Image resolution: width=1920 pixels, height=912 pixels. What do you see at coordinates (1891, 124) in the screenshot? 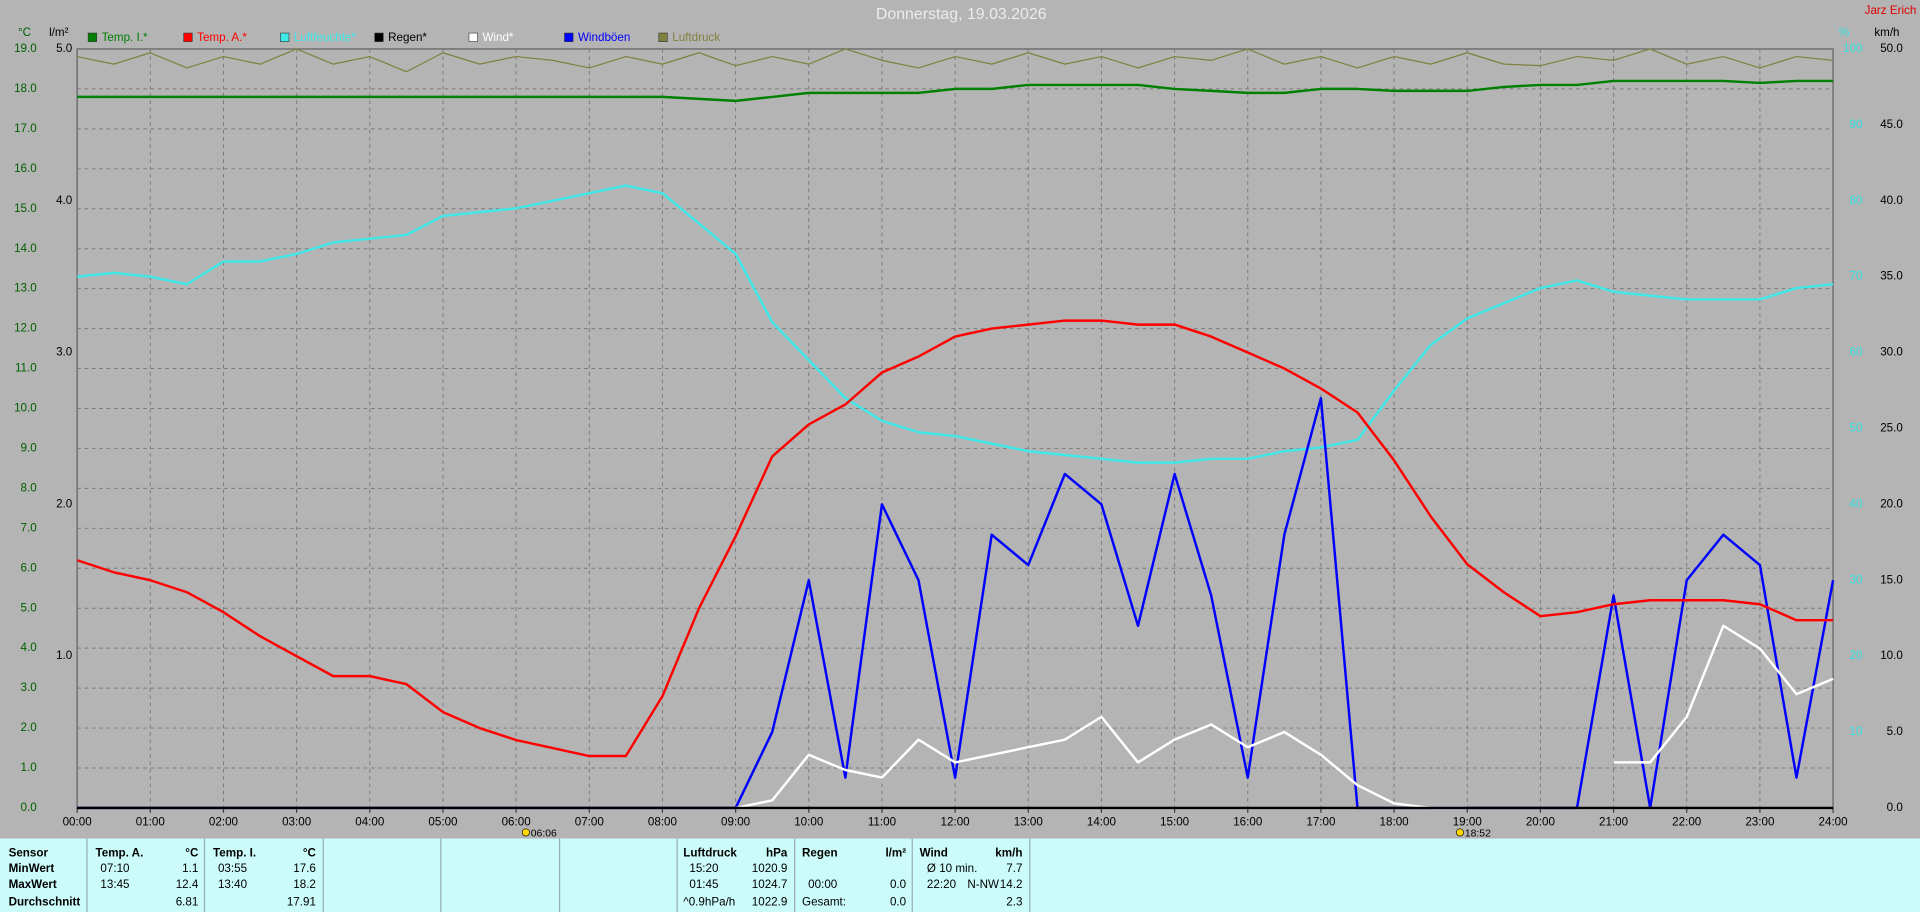
I see `wind-tick-label: 45.0` at bounding box center [1891, 124].